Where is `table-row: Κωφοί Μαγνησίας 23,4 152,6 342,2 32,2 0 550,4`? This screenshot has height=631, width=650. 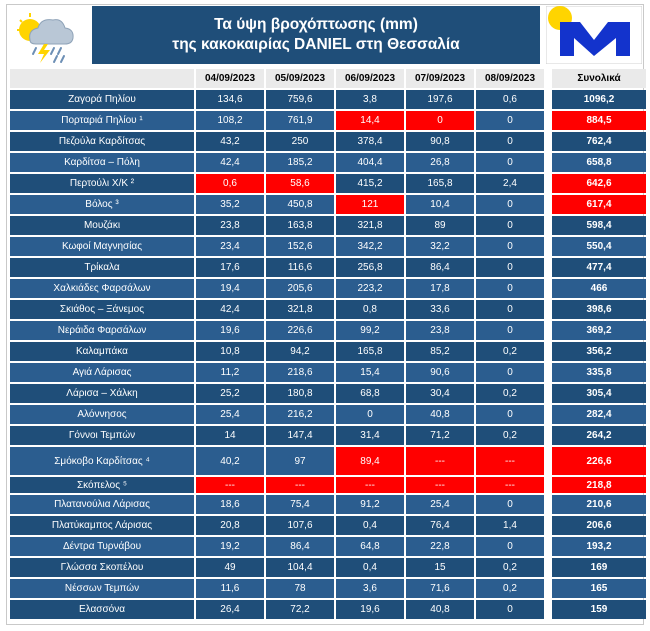 table-row: Κωφοί Μαγνησίας 23,4 152,6 342,2 32,2 0 550,4 is located at coordinates (328, 246).